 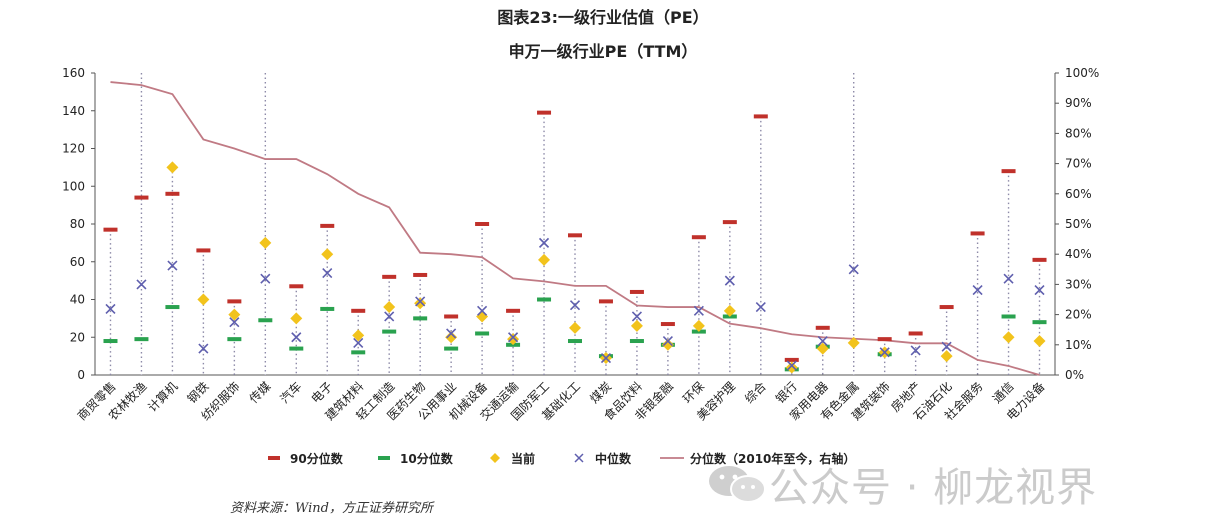 I want to click on right-tick-label: 30%, so click(x=1078, y=284).